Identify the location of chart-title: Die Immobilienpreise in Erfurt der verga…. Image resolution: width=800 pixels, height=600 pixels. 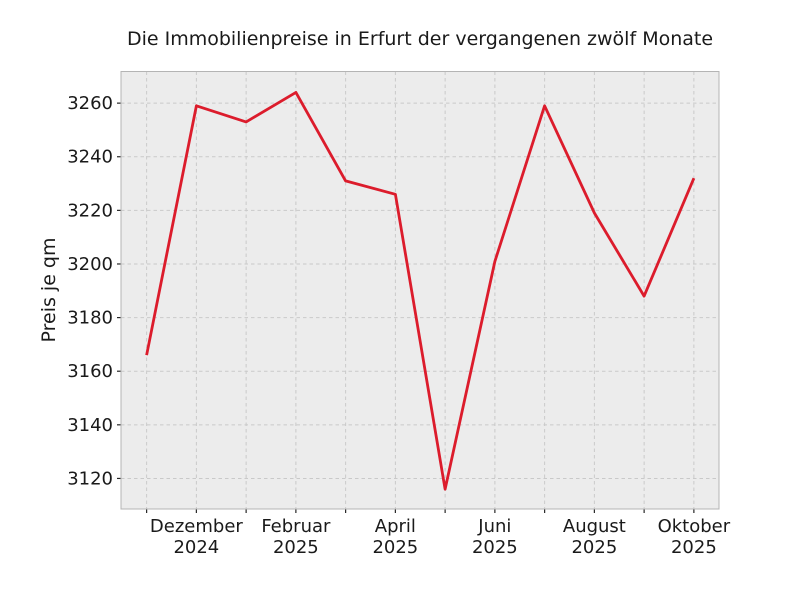
(420, 39).